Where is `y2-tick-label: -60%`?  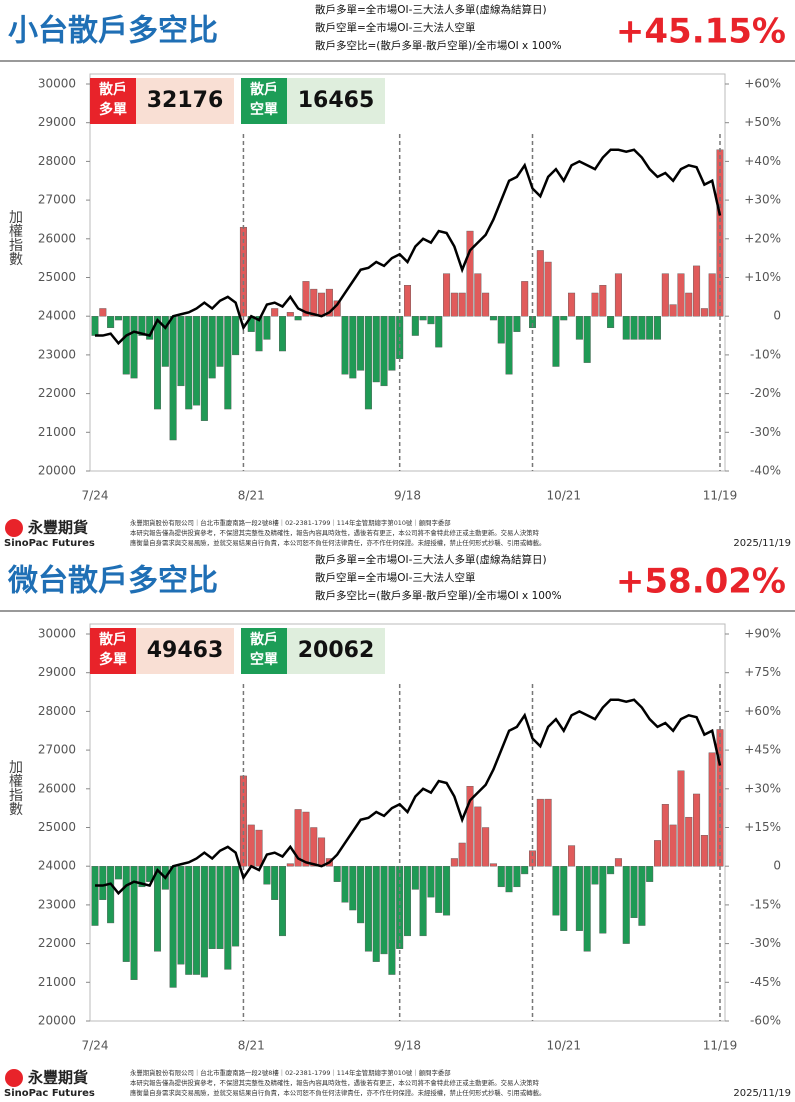 y2-tick-label: -60% is located at coordinates (765, 1021).